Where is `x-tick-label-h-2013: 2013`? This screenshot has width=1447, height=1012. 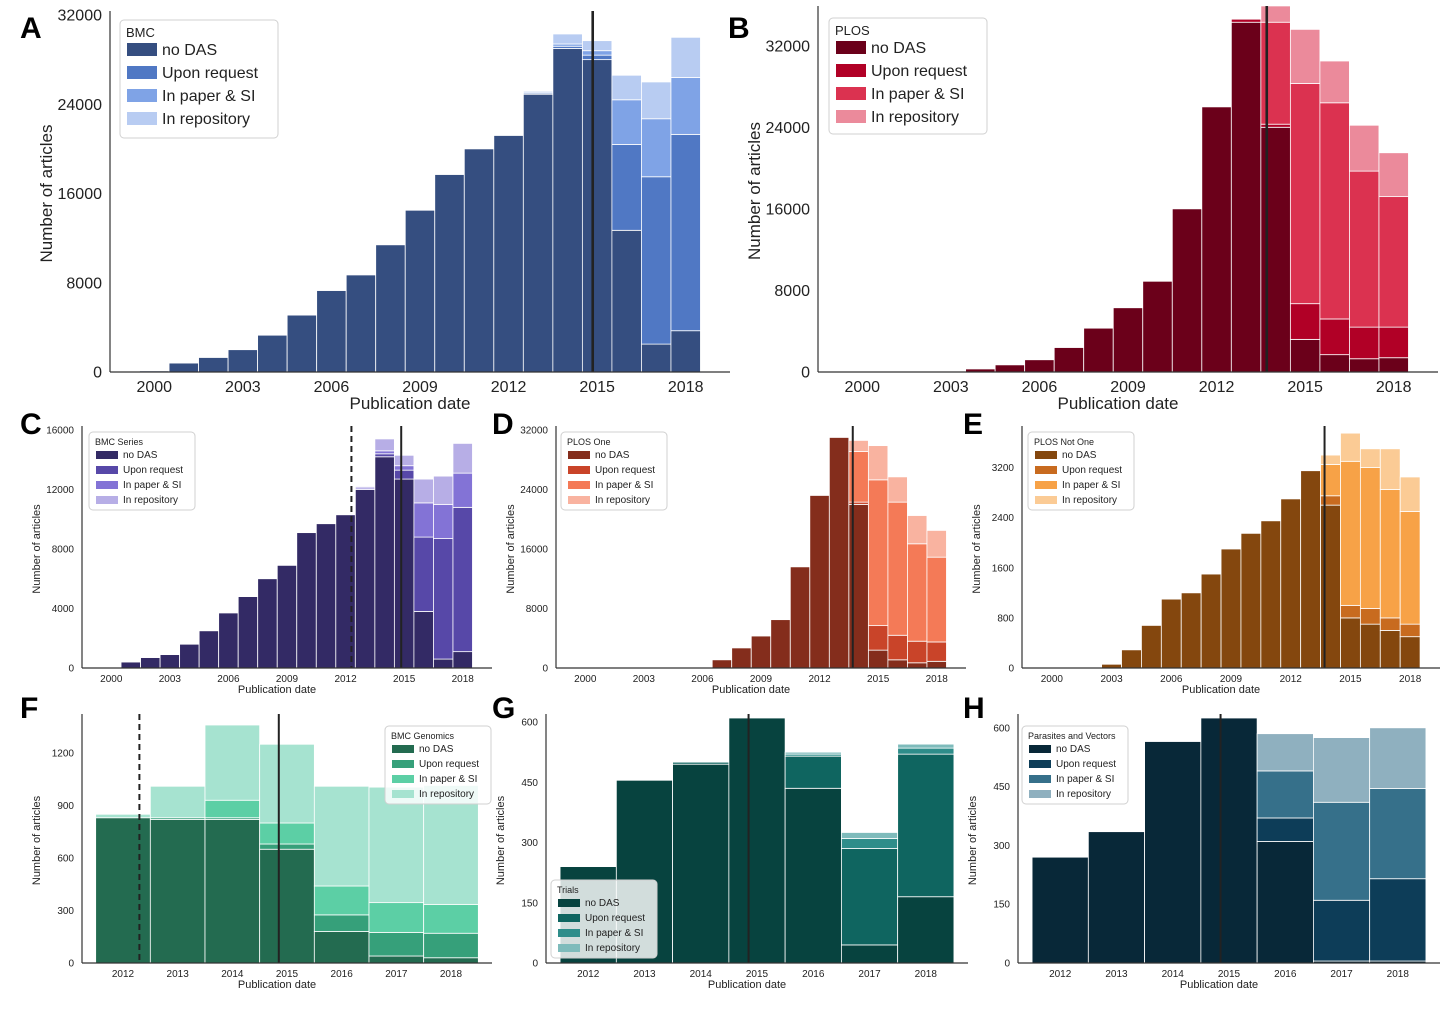
x-tick-label-h-2013: 2013 is located at coordinates (1116, 974).